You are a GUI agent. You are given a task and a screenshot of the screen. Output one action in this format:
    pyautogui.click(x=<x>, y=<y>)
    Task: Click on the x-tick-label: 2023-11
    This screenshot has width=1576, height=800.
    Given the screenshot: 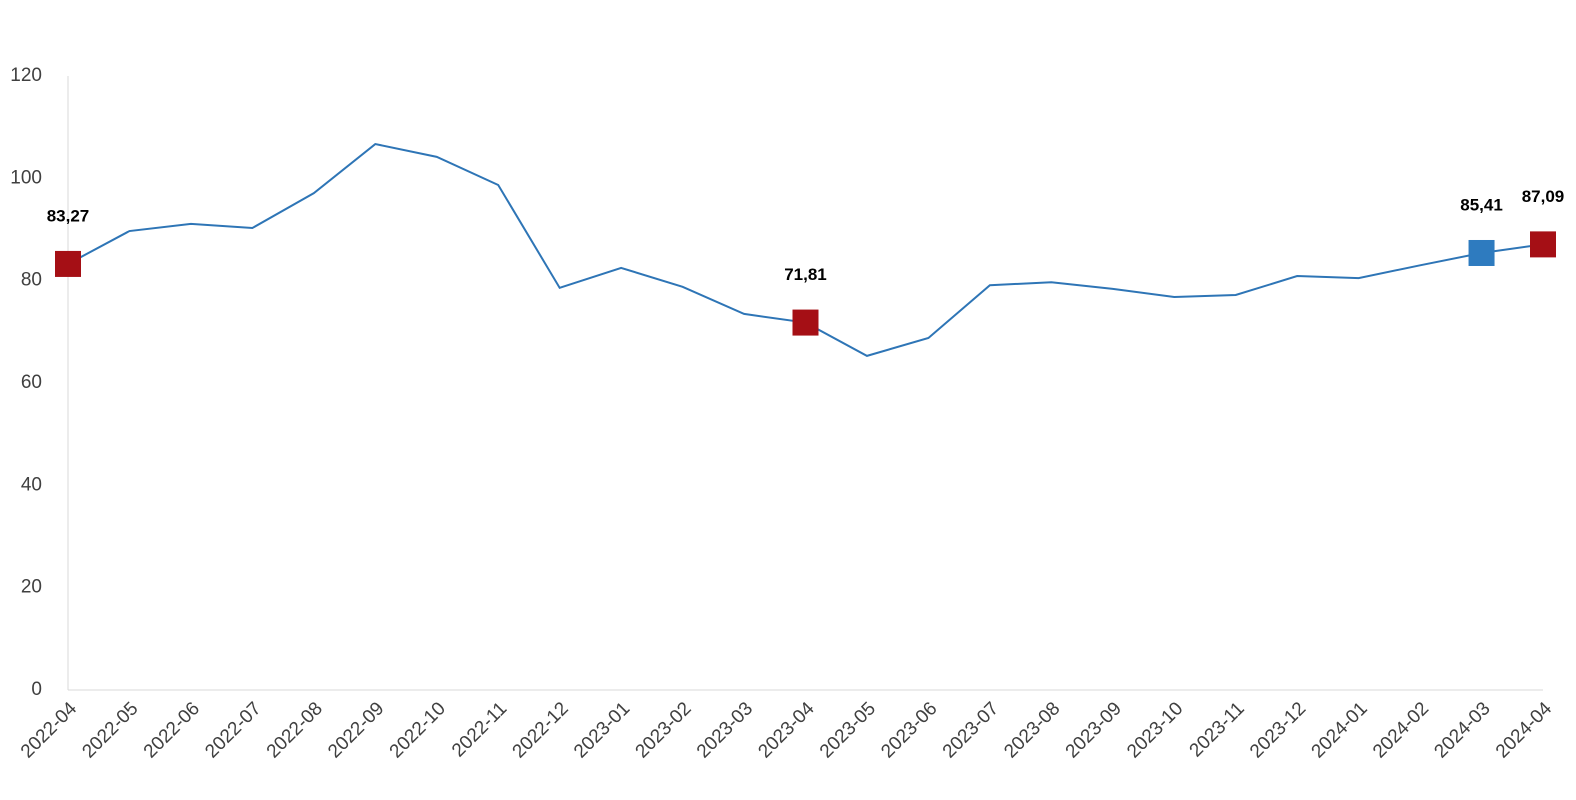 What is the action you would take?
    pyautogui.click(x=1217, y=729)
    